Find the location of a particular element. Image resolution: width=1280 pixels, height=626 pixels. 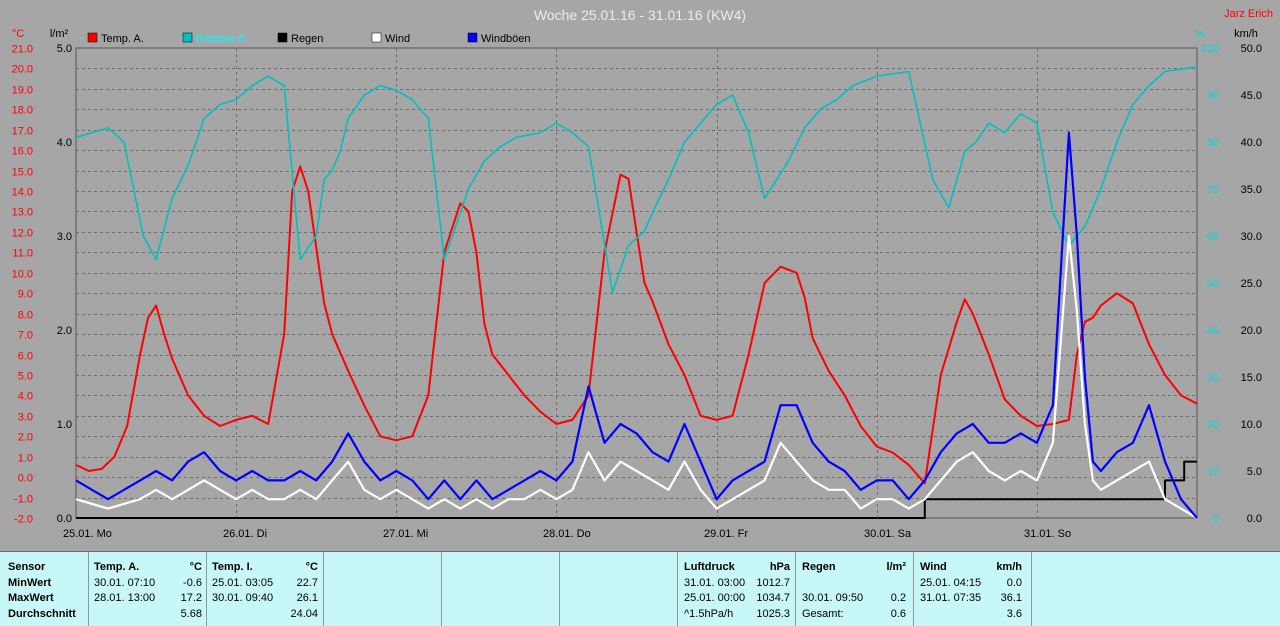

temp-tick-label: 12.0 is located at coordinates (22, 234).